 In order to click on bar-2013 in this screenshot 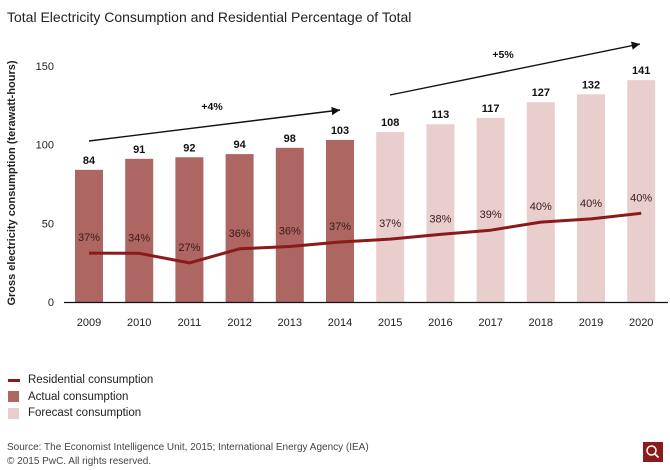, I will do `click(289, 224)`.